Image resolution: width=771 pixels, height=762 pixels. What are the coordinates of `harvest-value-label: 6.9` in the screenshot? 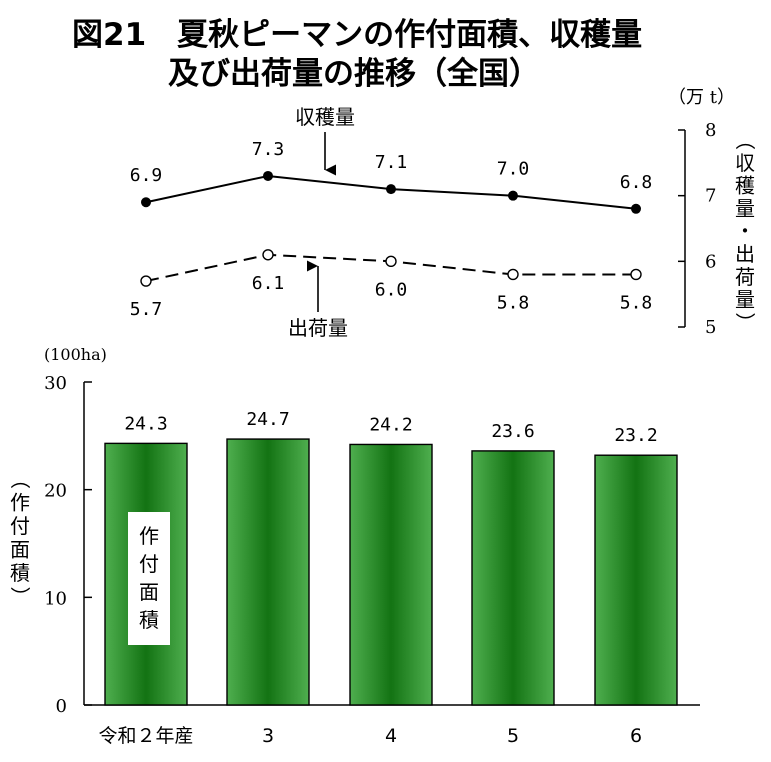 It's located at (146, 175).